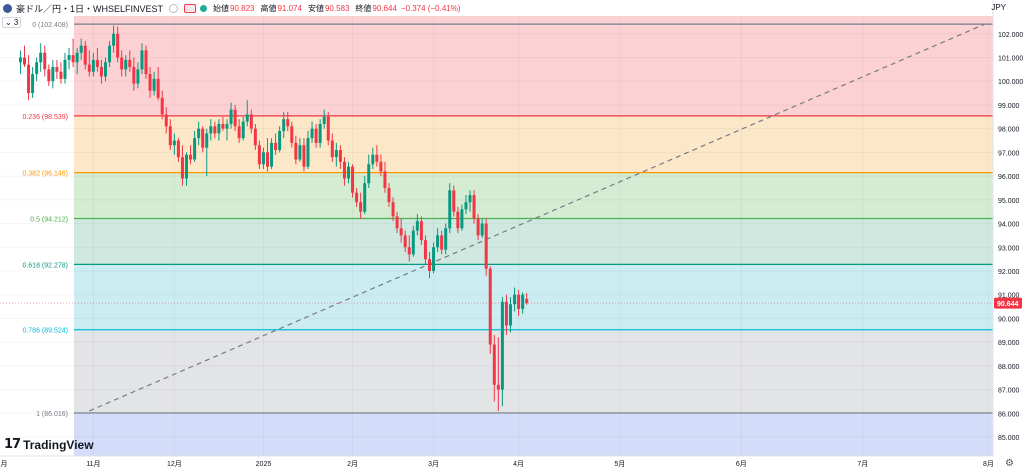 Image resolution: width=1024 pixels, height=471 pixels. Describe the element at coordinates (352, 464) in the screenshot. I see `time-tick-label: 2月` at that location.